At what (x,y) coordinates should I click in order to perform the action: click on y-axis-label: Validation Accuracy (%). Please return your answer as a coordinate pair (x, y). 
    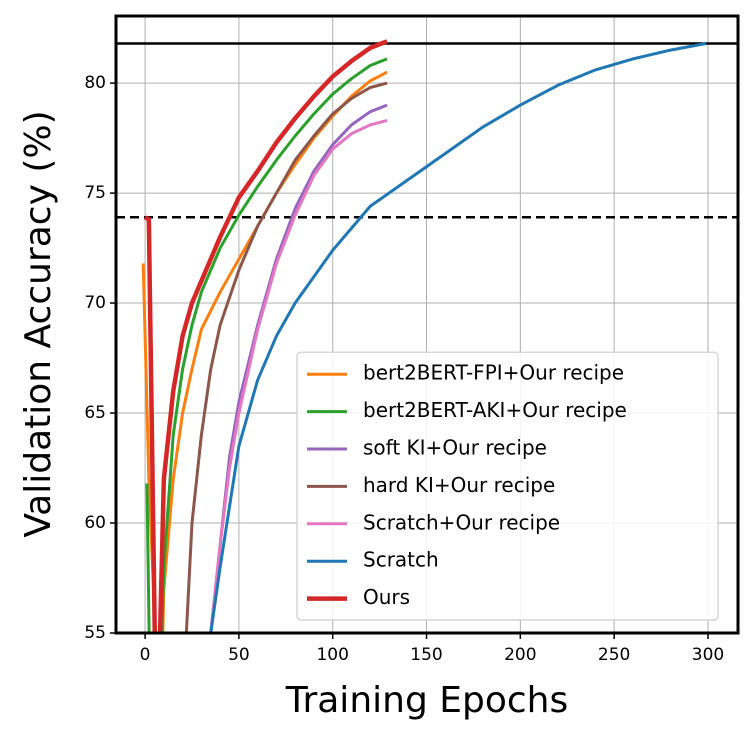
    Looking at the image, I should click on (38, 323).